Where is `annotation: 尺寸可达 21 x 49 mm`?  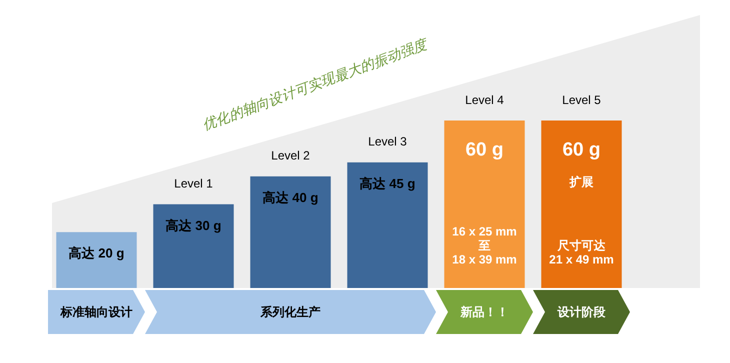
annotation: 尺寸可达 21 x 49 mm is located at coordinates (581, 252).